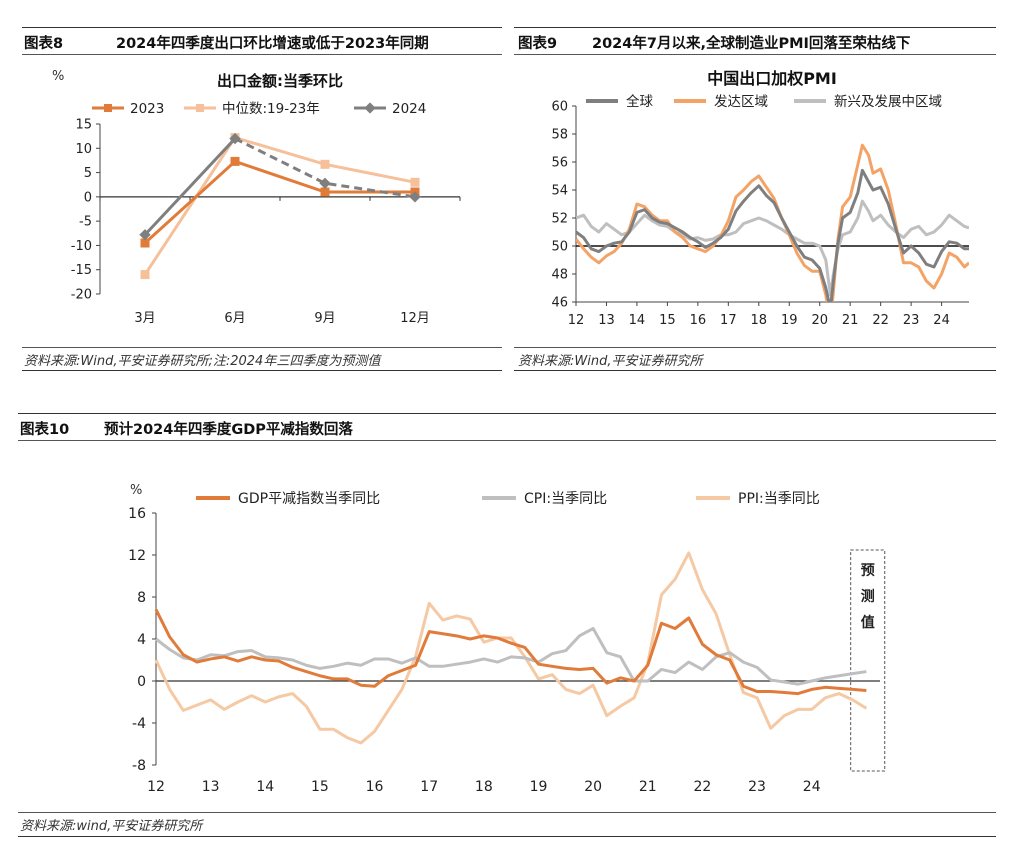  I want to click on chart10-ytick-label: 0, so click(141, 682).